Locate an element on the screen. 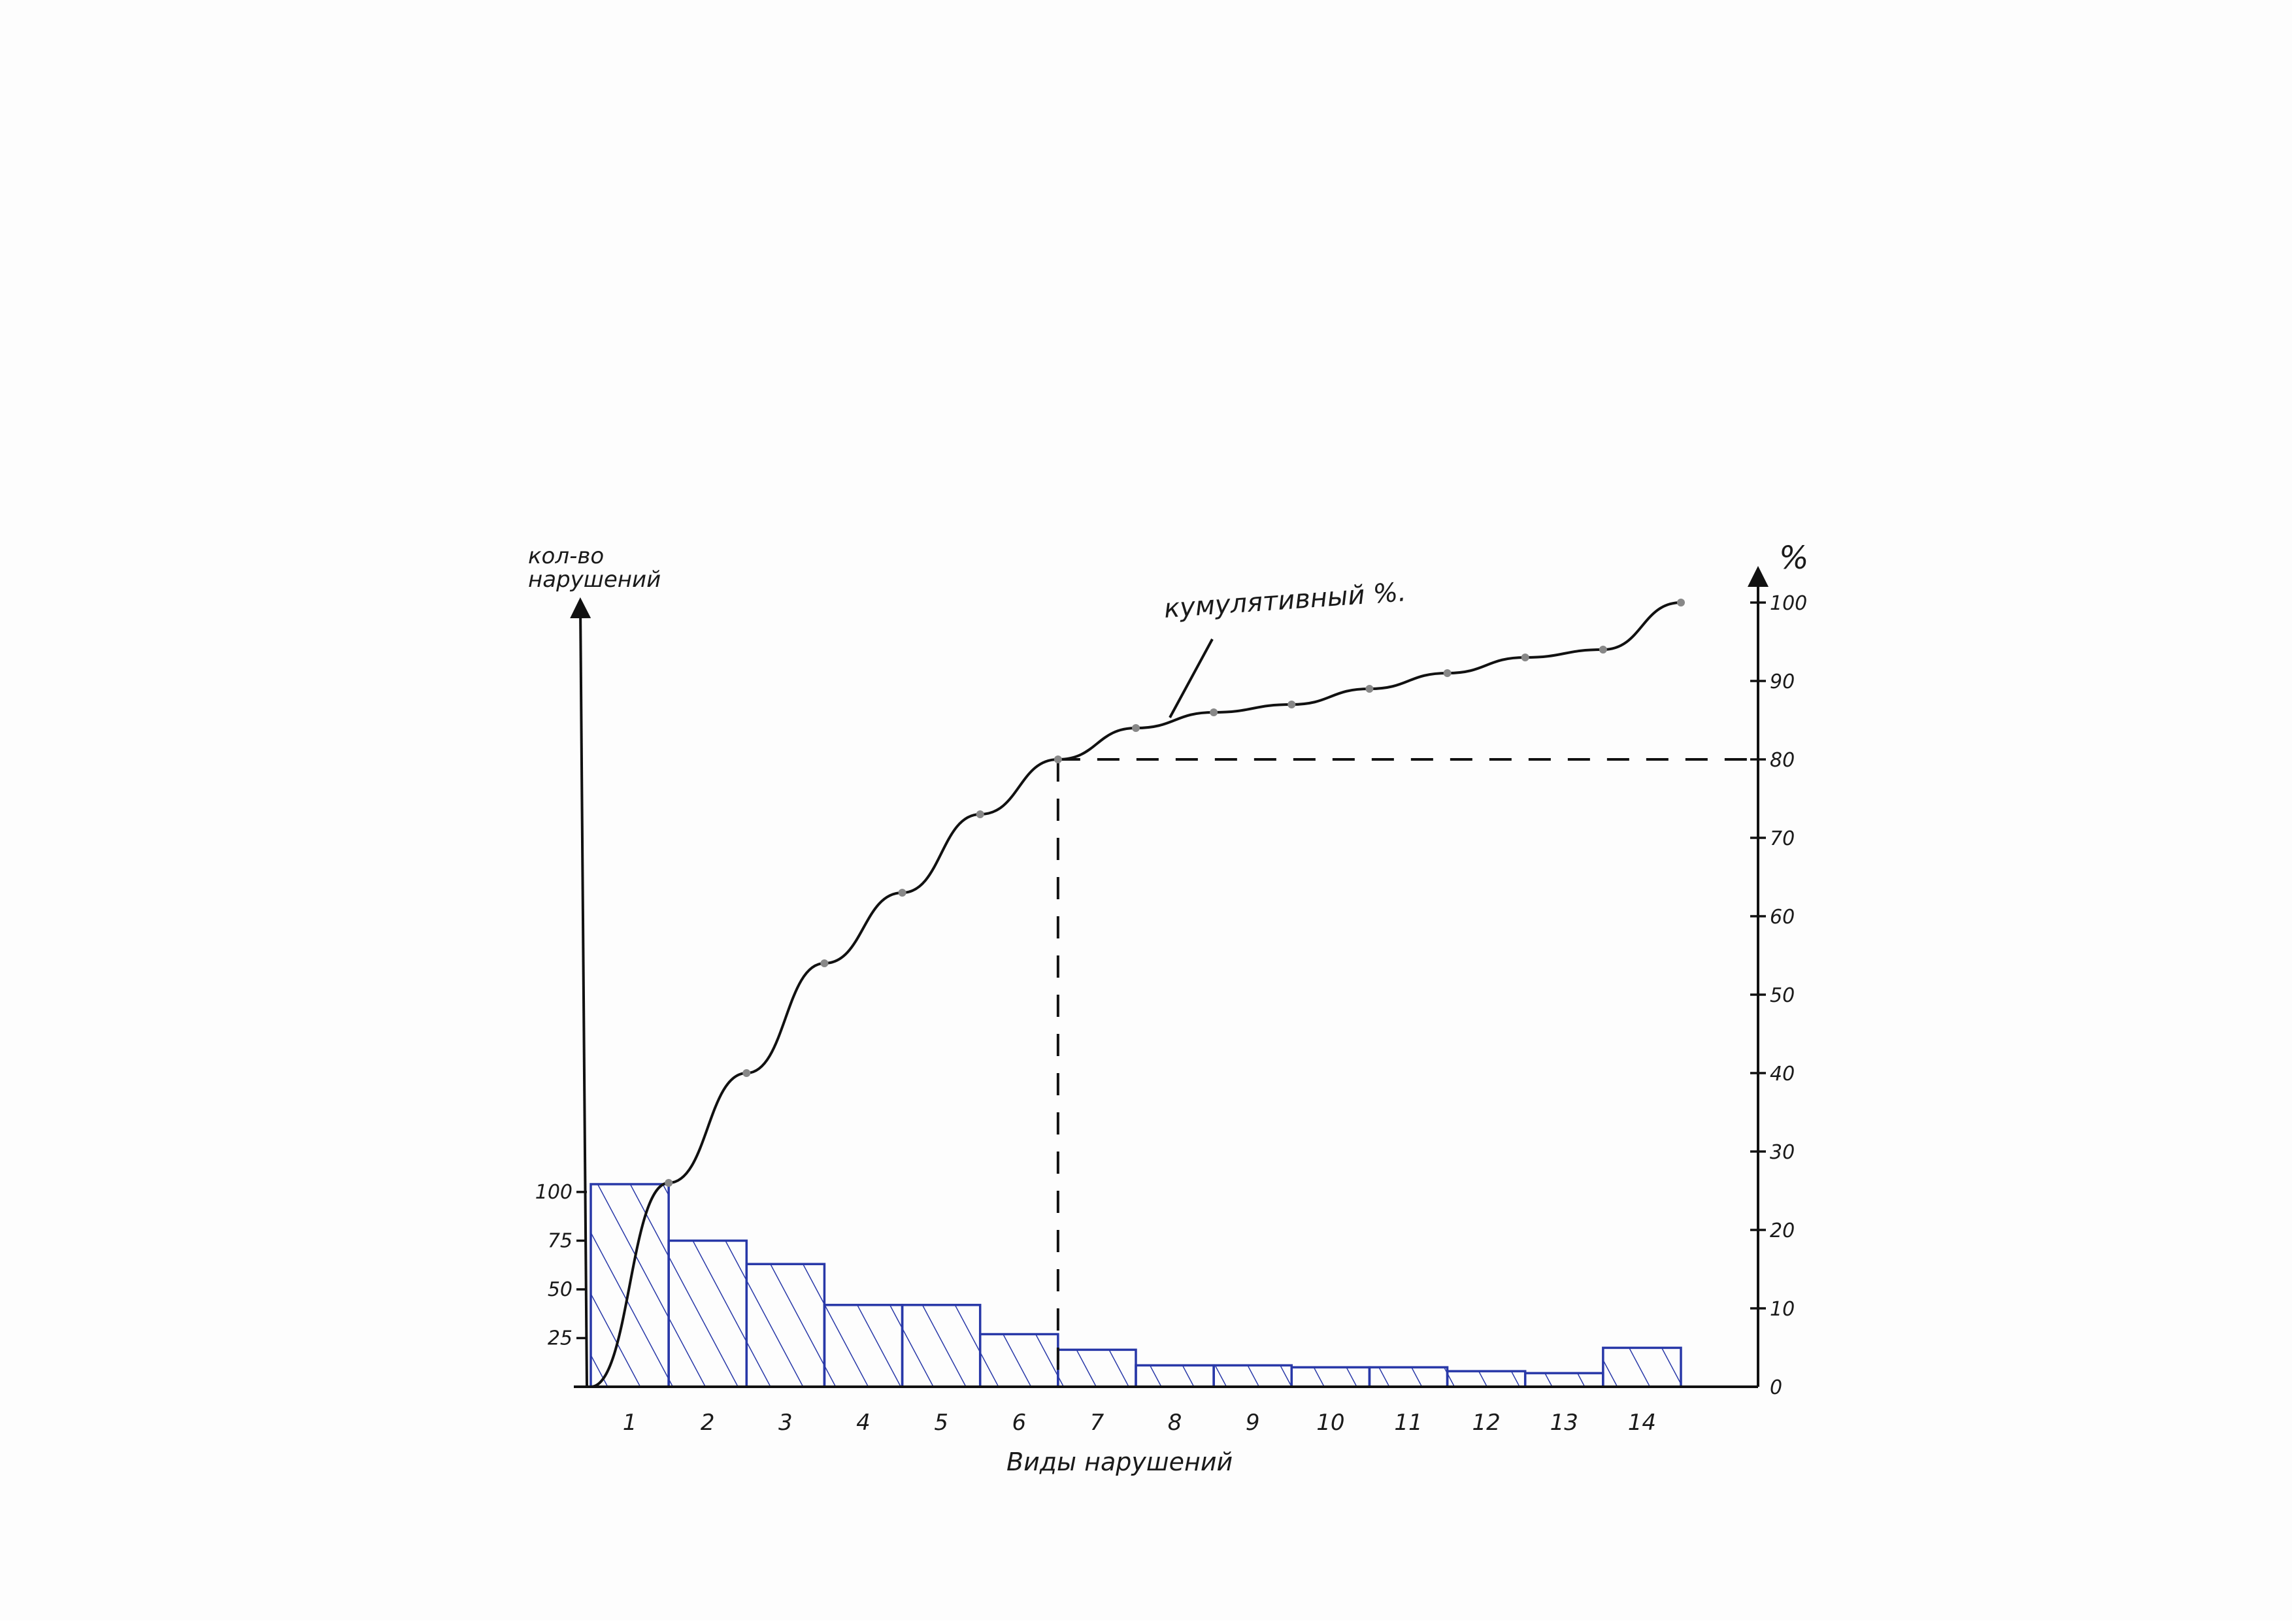  threshold-80-lines is located at coordinates (1407, 1072).